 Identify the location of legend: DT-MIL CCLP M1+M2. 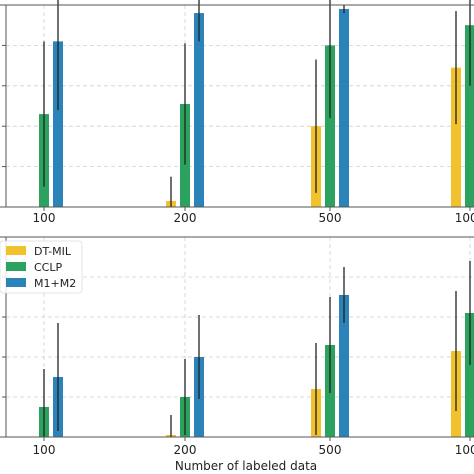
(41, 267).